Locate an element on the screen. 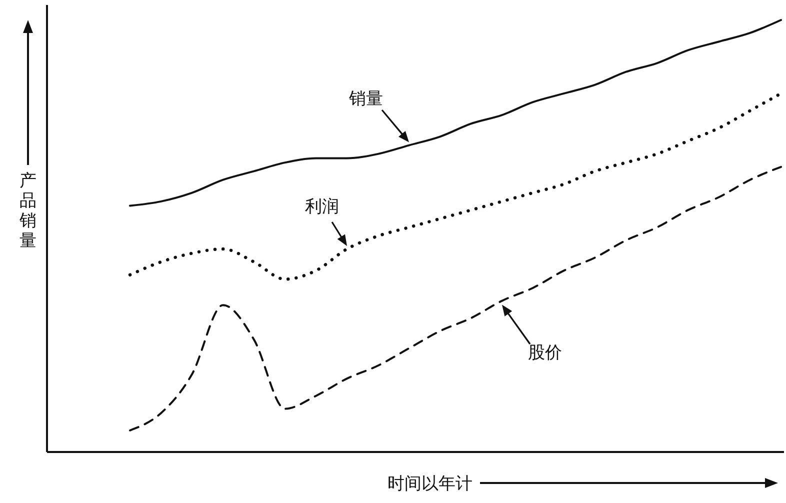  series-label: 利润 is located at coordinates (322, 207).